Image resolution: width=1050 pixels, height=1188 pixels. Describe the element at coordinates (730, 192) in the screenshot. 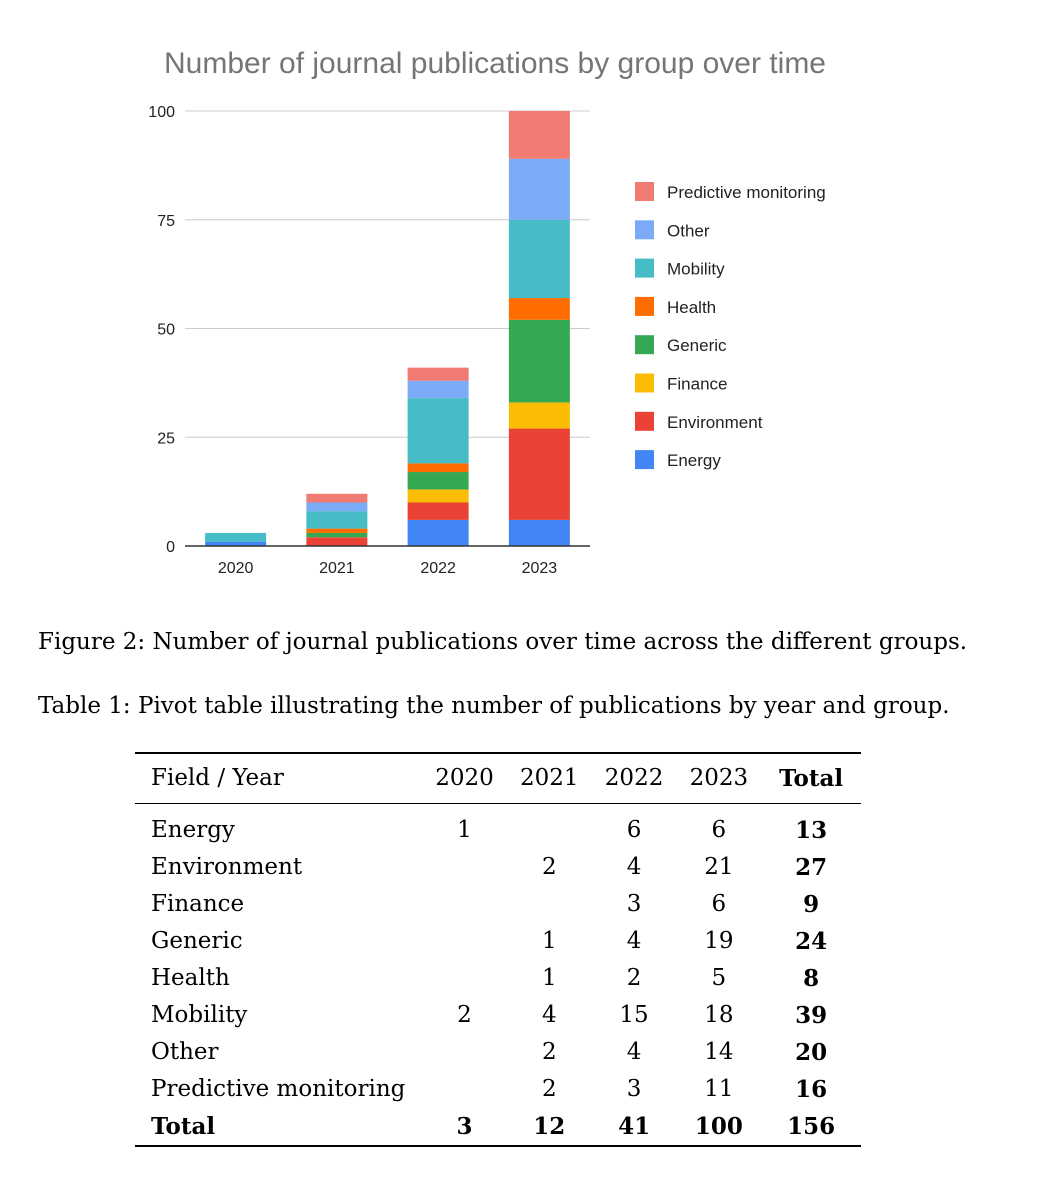

I see `legend-item: Predictive monitoring` at that location.